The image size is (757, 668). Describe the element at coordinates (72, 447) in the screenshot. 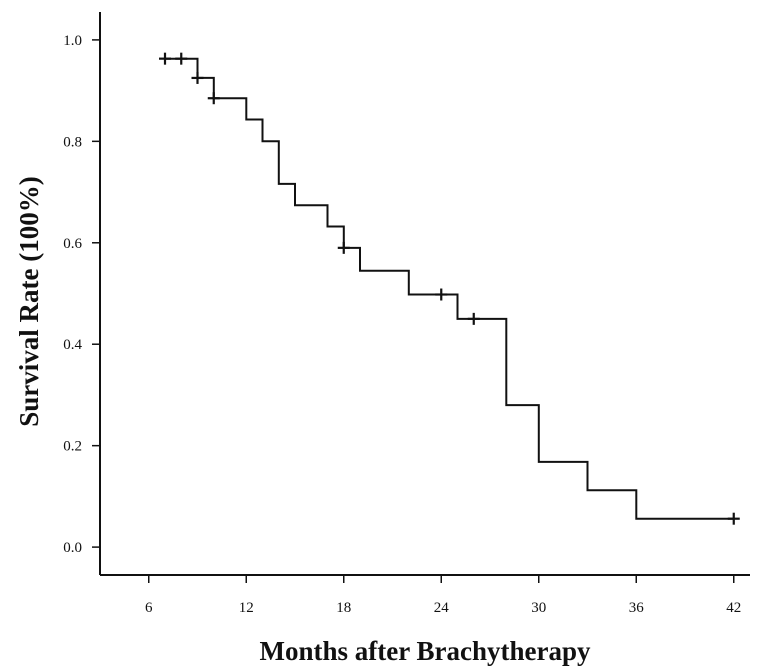

I see `y-tick-label: 0.2` at that location.